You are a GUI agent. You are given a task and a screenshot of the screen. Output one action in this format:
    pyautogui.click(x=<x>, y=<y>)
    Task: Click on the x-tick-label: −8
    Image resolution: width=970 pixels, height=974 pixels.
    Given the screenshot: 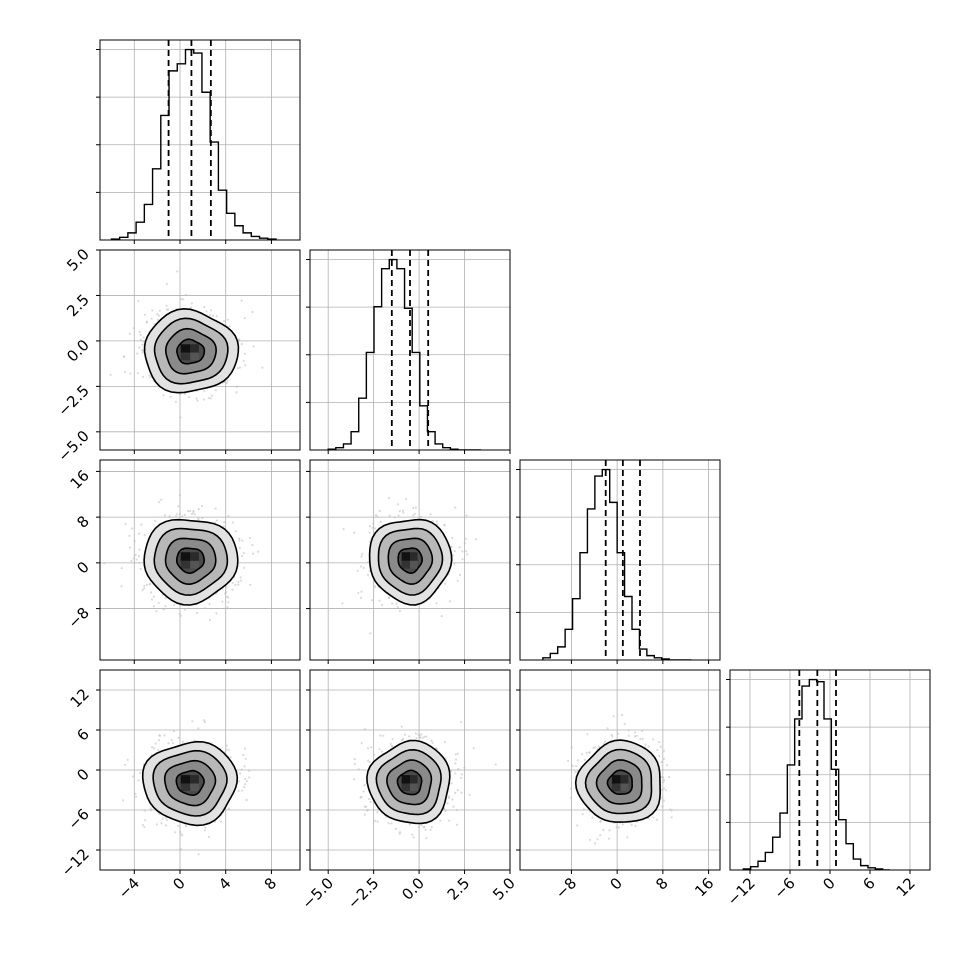 What is the action you would take?
    pyautogui.click(x=566, y=888)
    